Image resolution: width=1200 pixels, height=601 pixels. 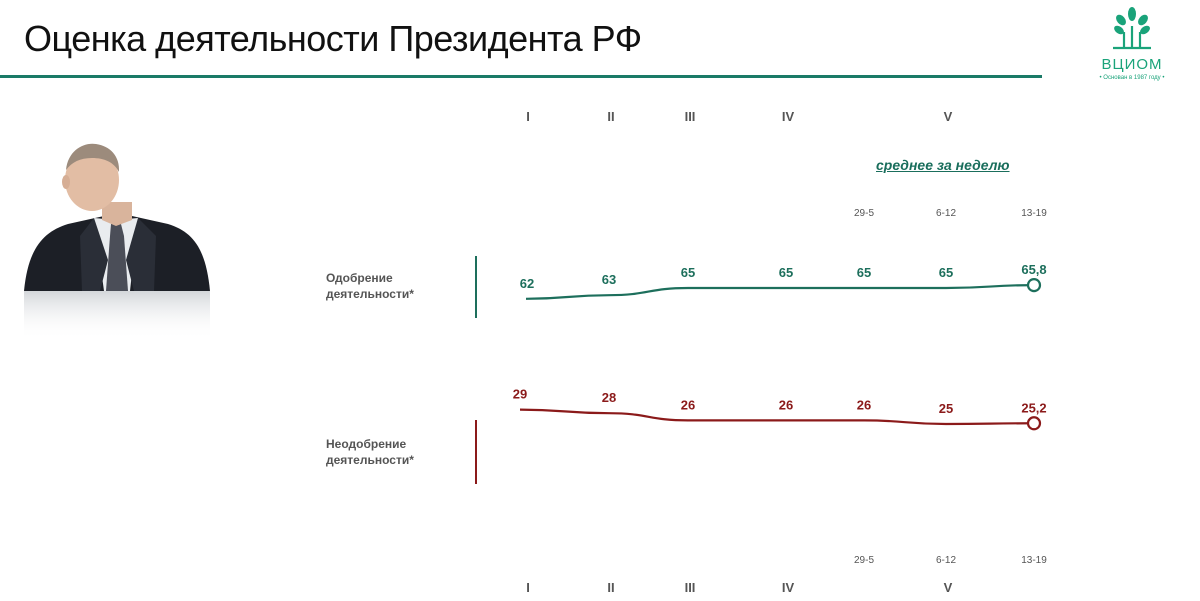 What do you see at coordinates (1132, 28) in the screenshot?
I see `tree-logo-icon` at bounding box center [1132, 28].